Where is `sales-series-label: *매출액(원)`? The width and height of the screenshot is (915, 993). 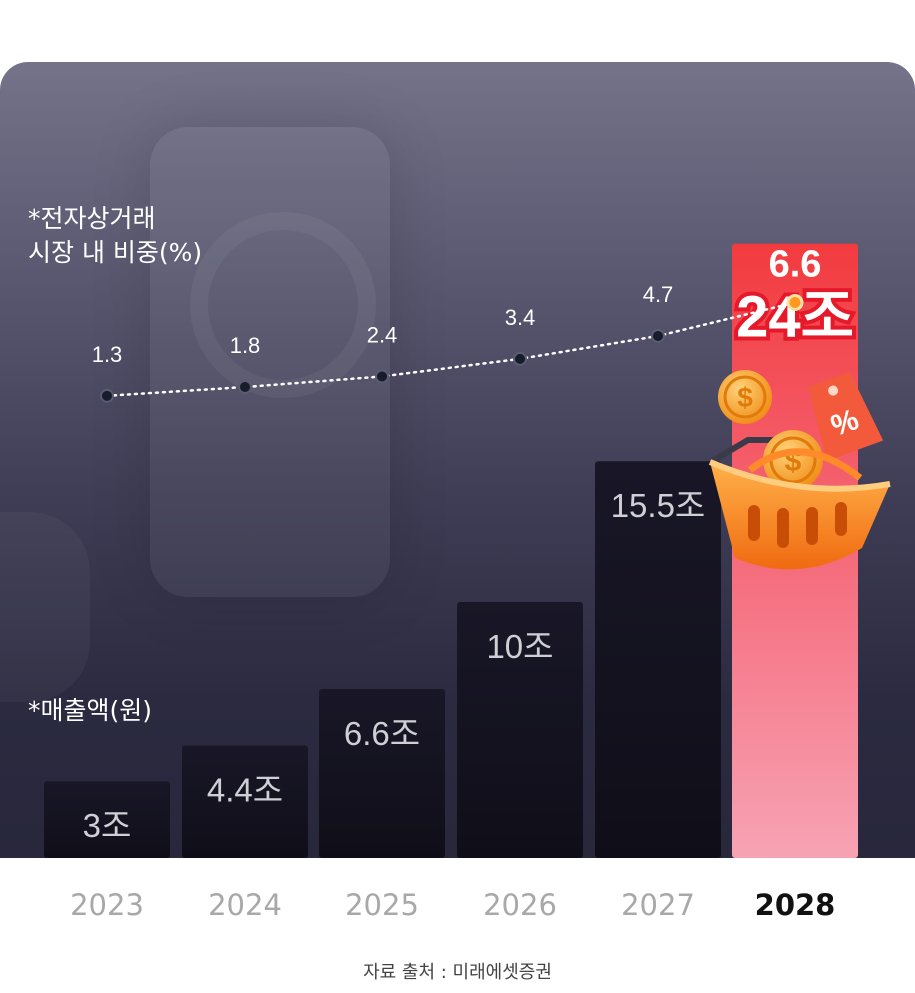
sales-series-label: *매출액(원) is located at coordinates (90, 710).